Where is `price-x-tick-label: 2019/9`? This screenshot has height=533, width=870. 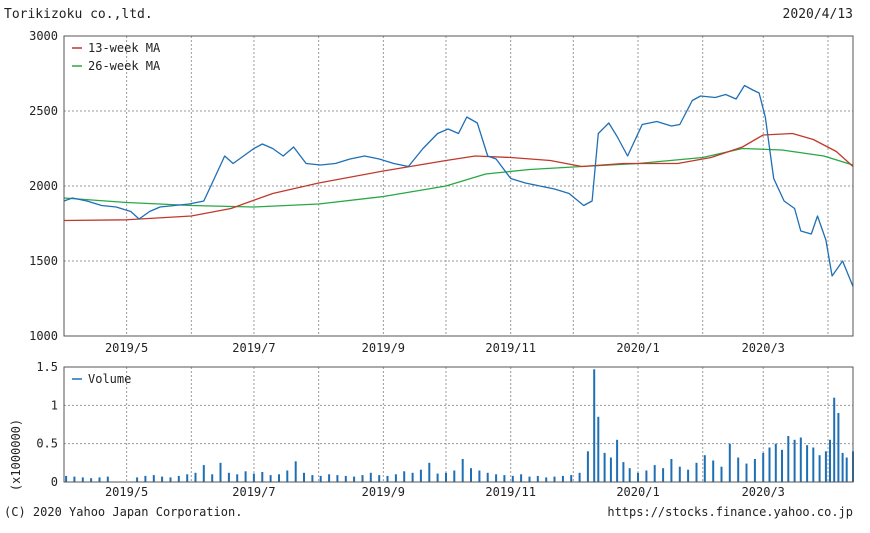
price-x-tick-label: 2019/9 is located at coordinates (383, 348).